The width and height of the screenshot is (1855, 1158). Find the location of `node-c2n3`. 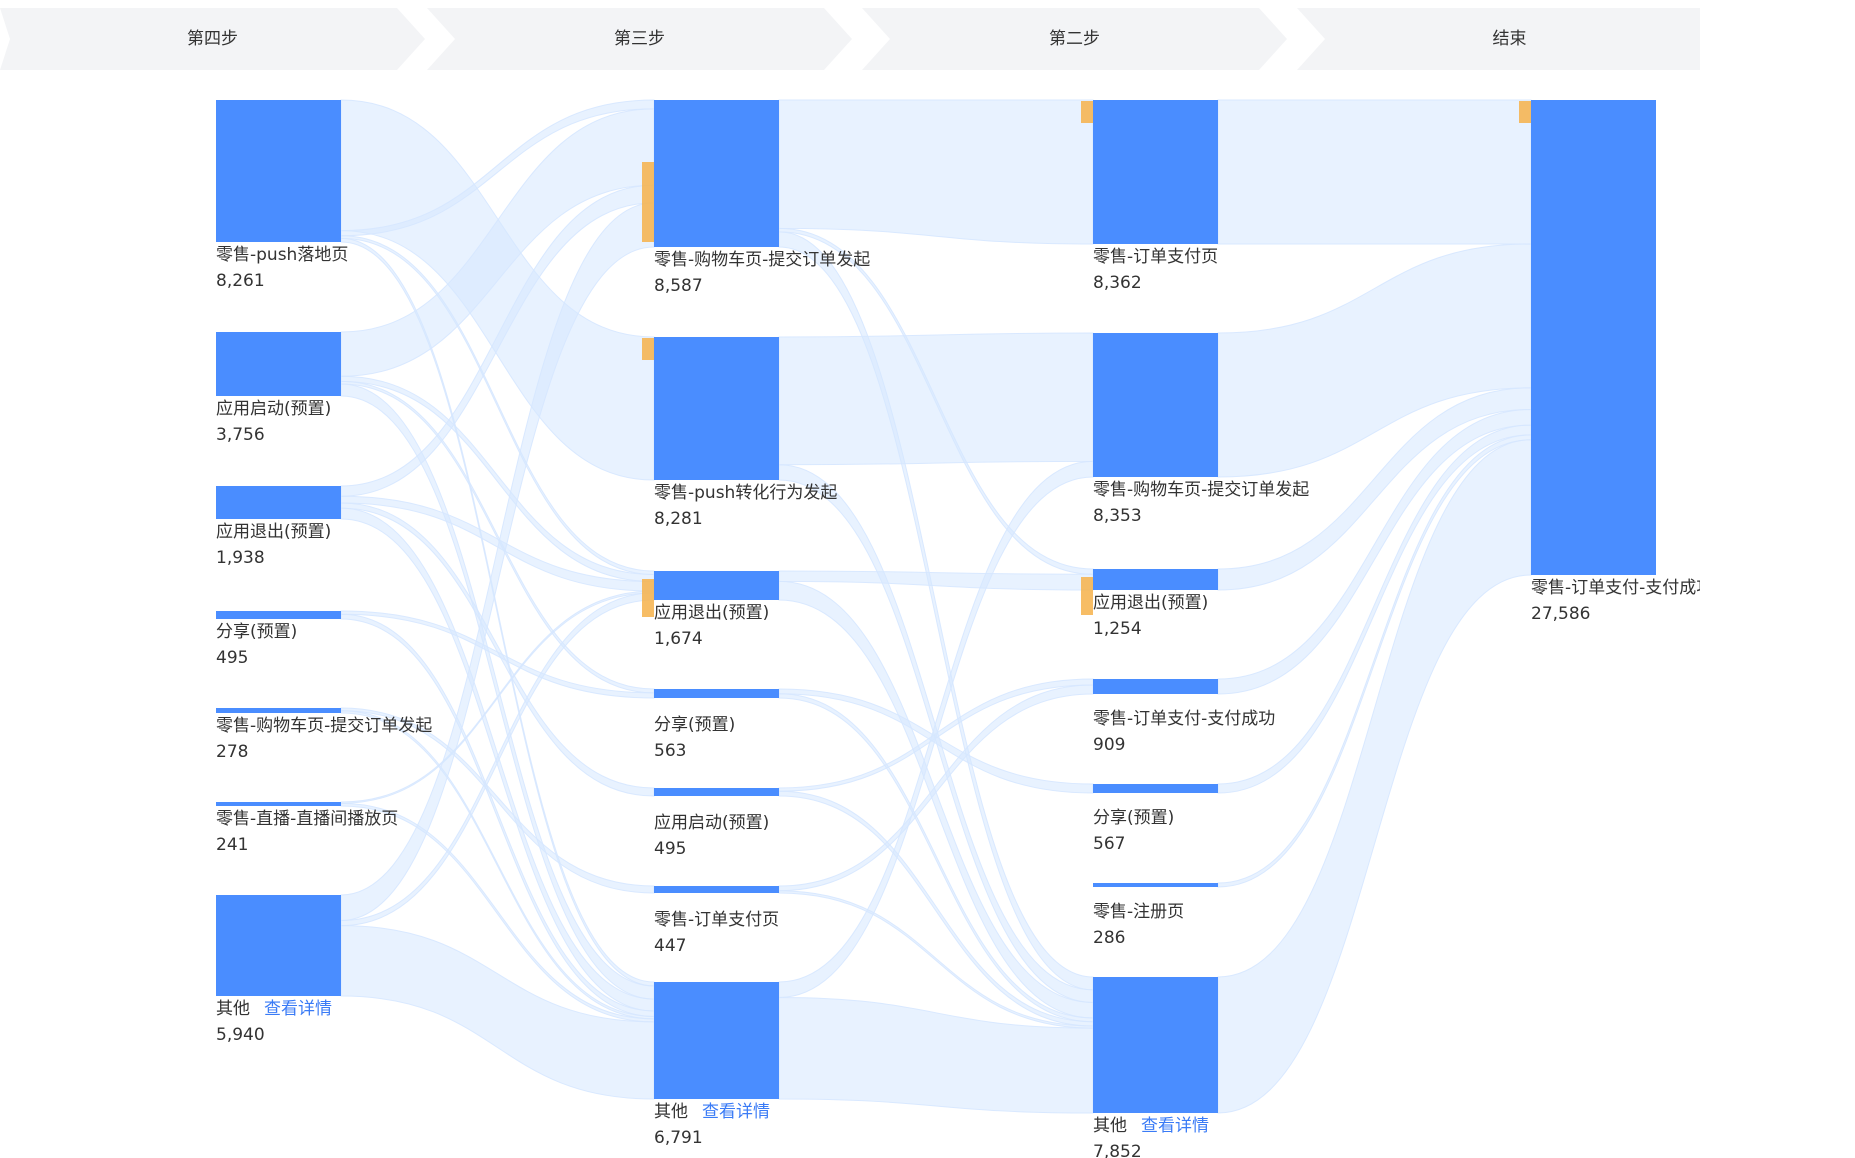

node-c2n3 is located at coordinates (1155, 686).